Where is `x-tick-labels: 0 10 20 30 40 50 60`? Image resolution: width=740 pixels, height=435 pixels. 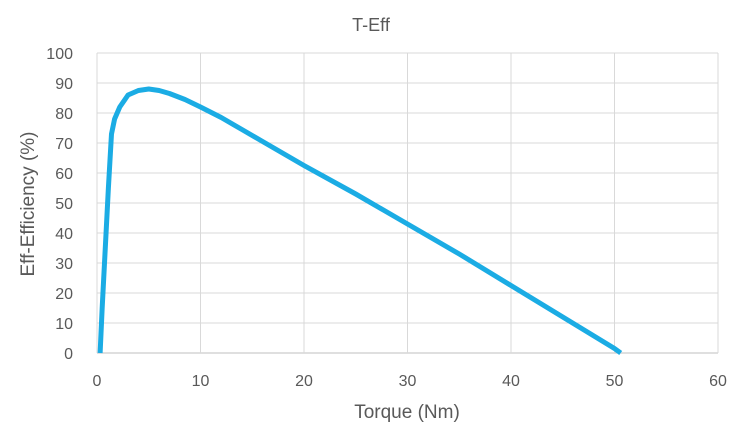
x-tick-labels: 0 10 20 30 40 50 60 is located at coordinates (410, 381).